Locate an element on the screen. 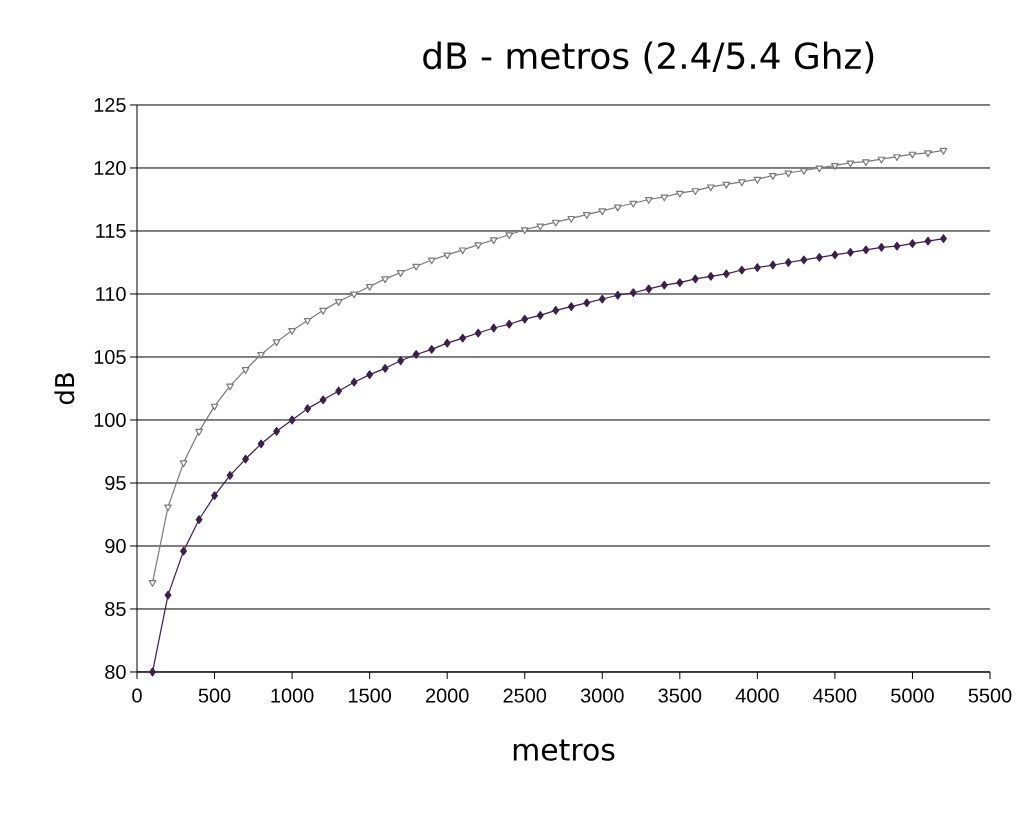  y-tick-label: 125 is located at coordinates (110, 105).